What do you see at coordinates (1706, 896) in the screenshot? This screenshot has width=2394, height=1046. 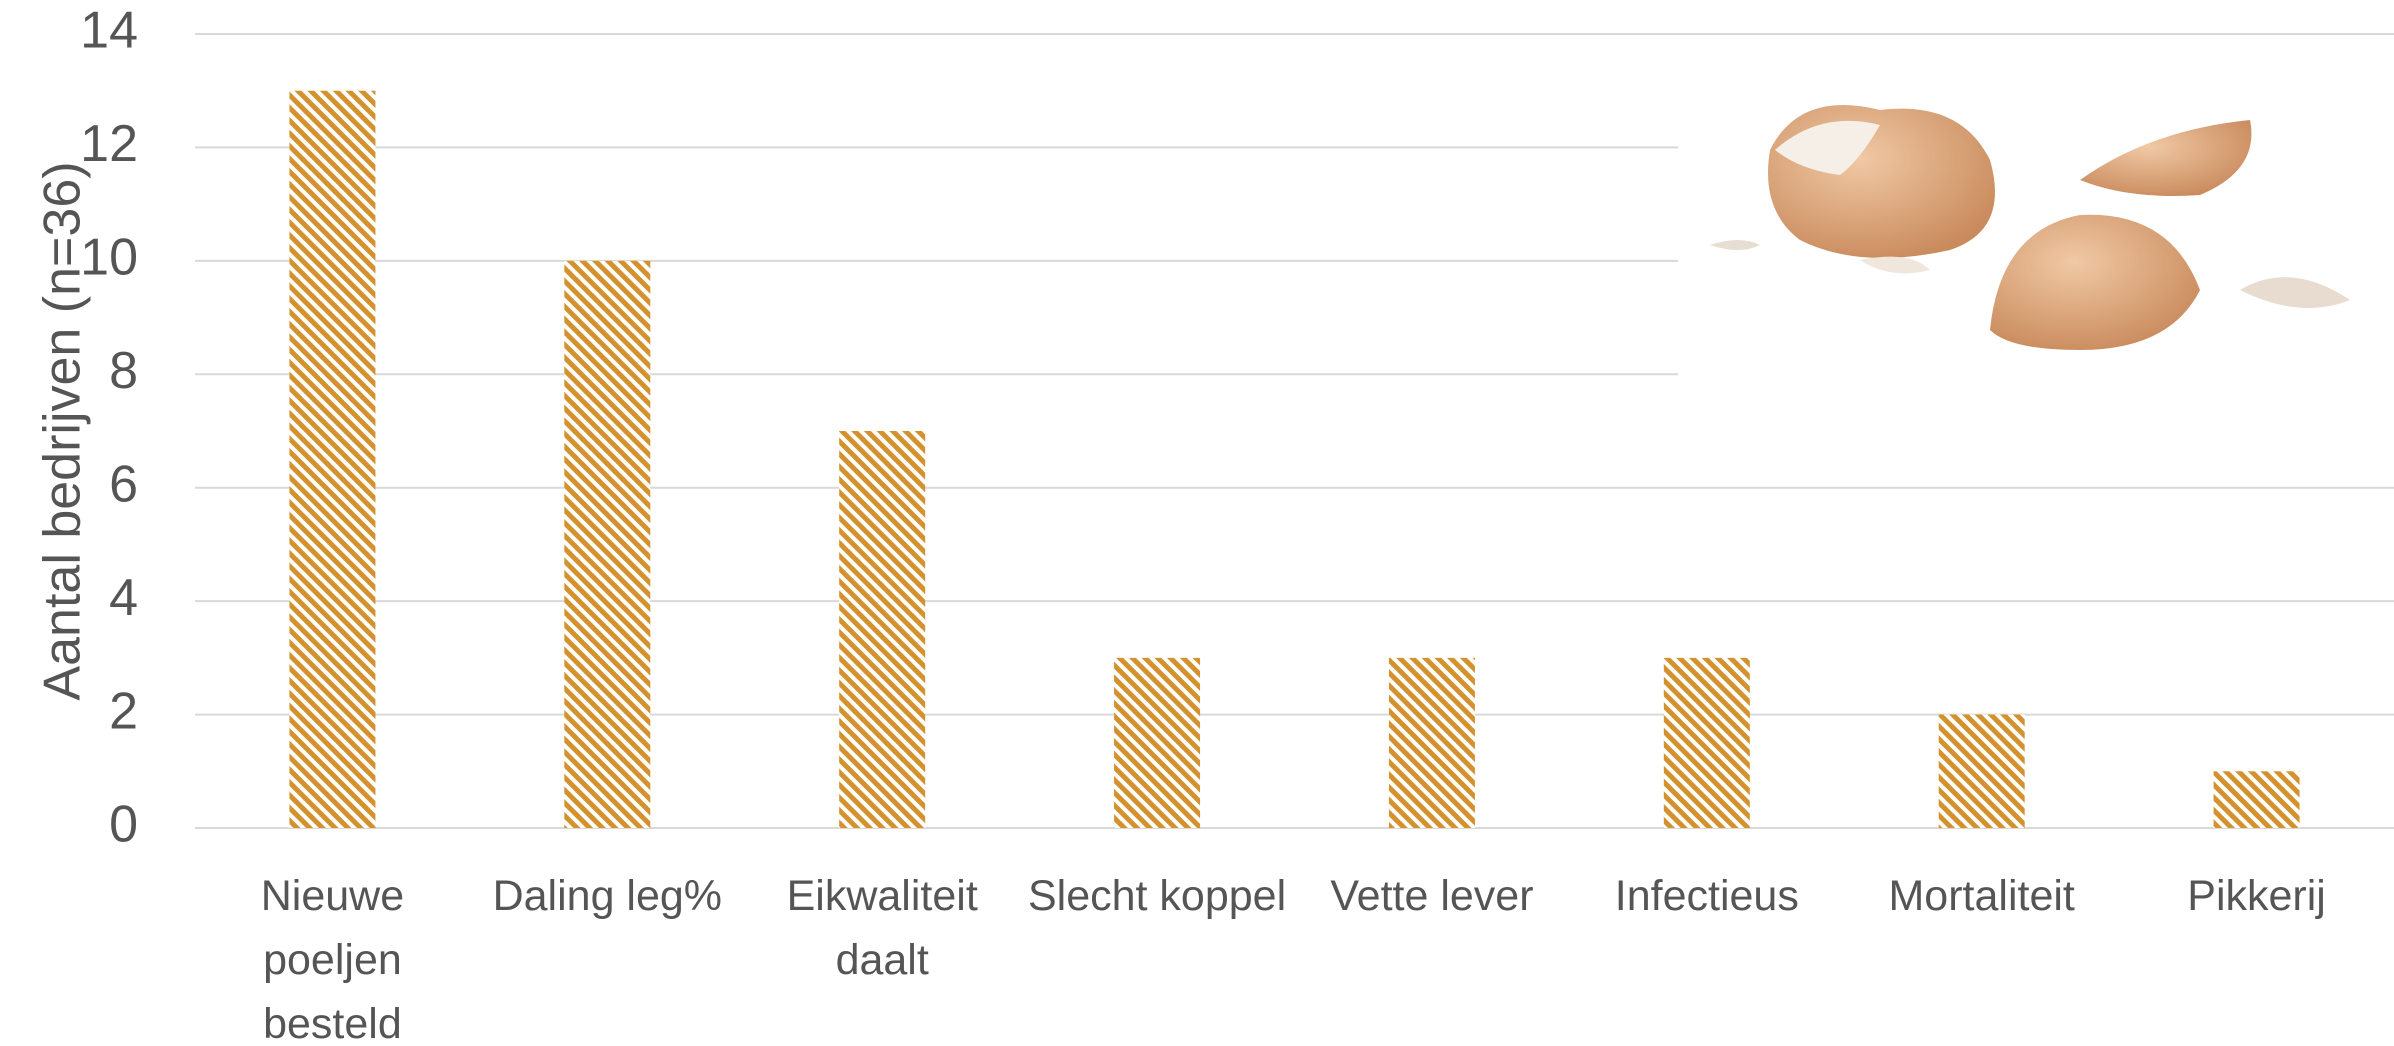 I see `x-tick-label: Infectieus` at bounding box center [1706, 896].